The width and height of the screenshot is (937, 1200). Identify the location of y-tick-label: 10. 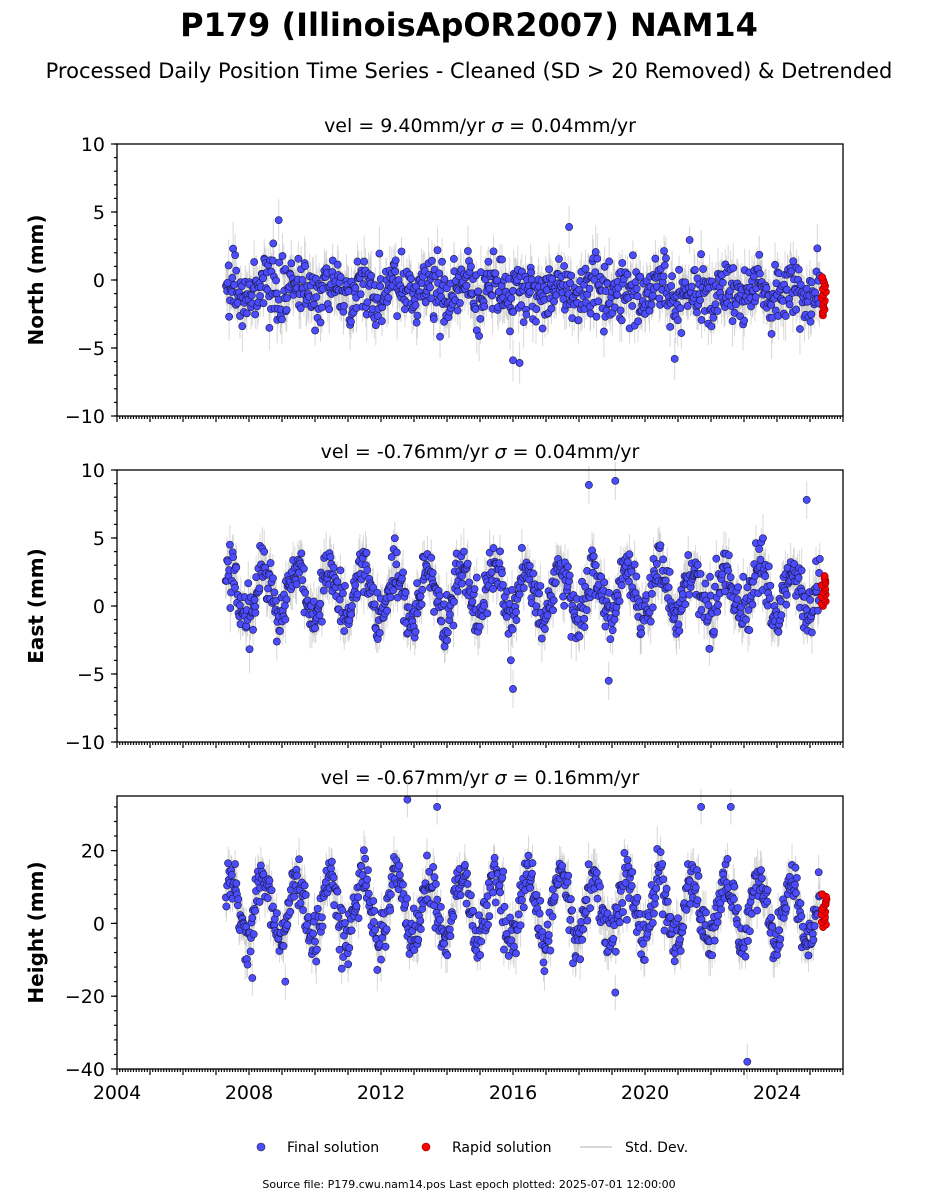
(93, 145).